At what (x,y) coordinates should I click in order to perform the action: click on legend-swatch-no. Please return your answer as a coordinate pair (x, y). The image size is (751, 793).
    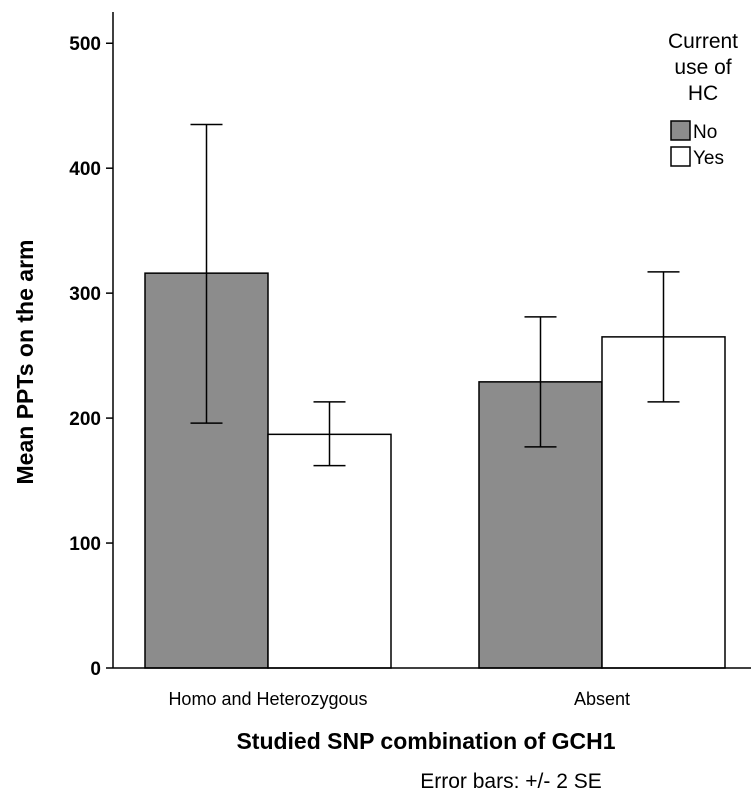
    Looking at the image, I should click on (680, 130).